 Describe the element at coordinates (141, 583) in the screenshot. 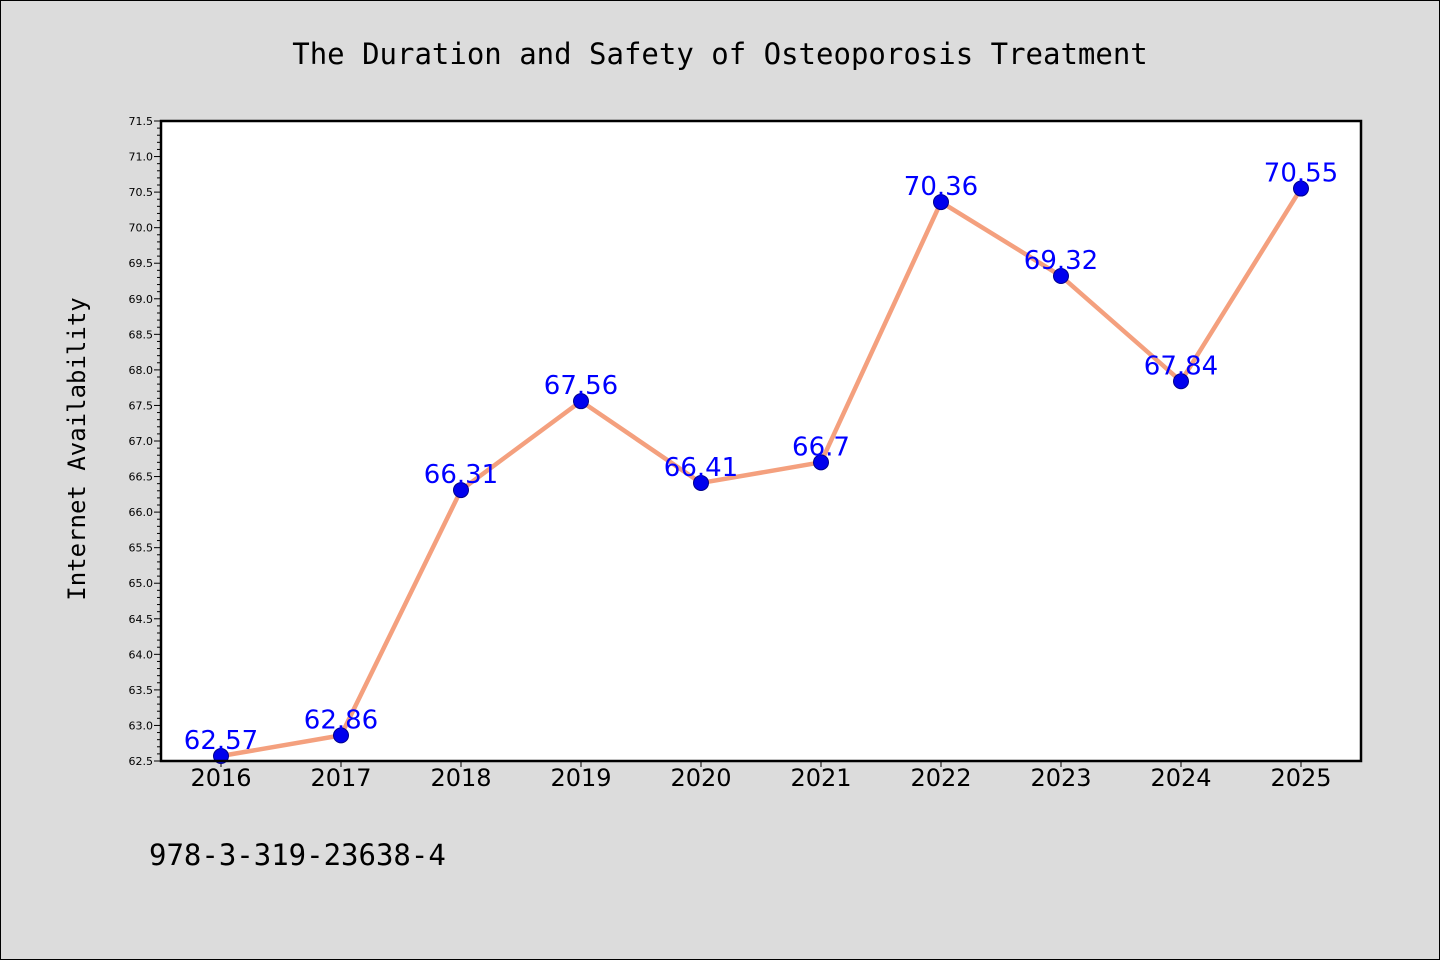

I see `y-tick-label: 65.0` at that location.